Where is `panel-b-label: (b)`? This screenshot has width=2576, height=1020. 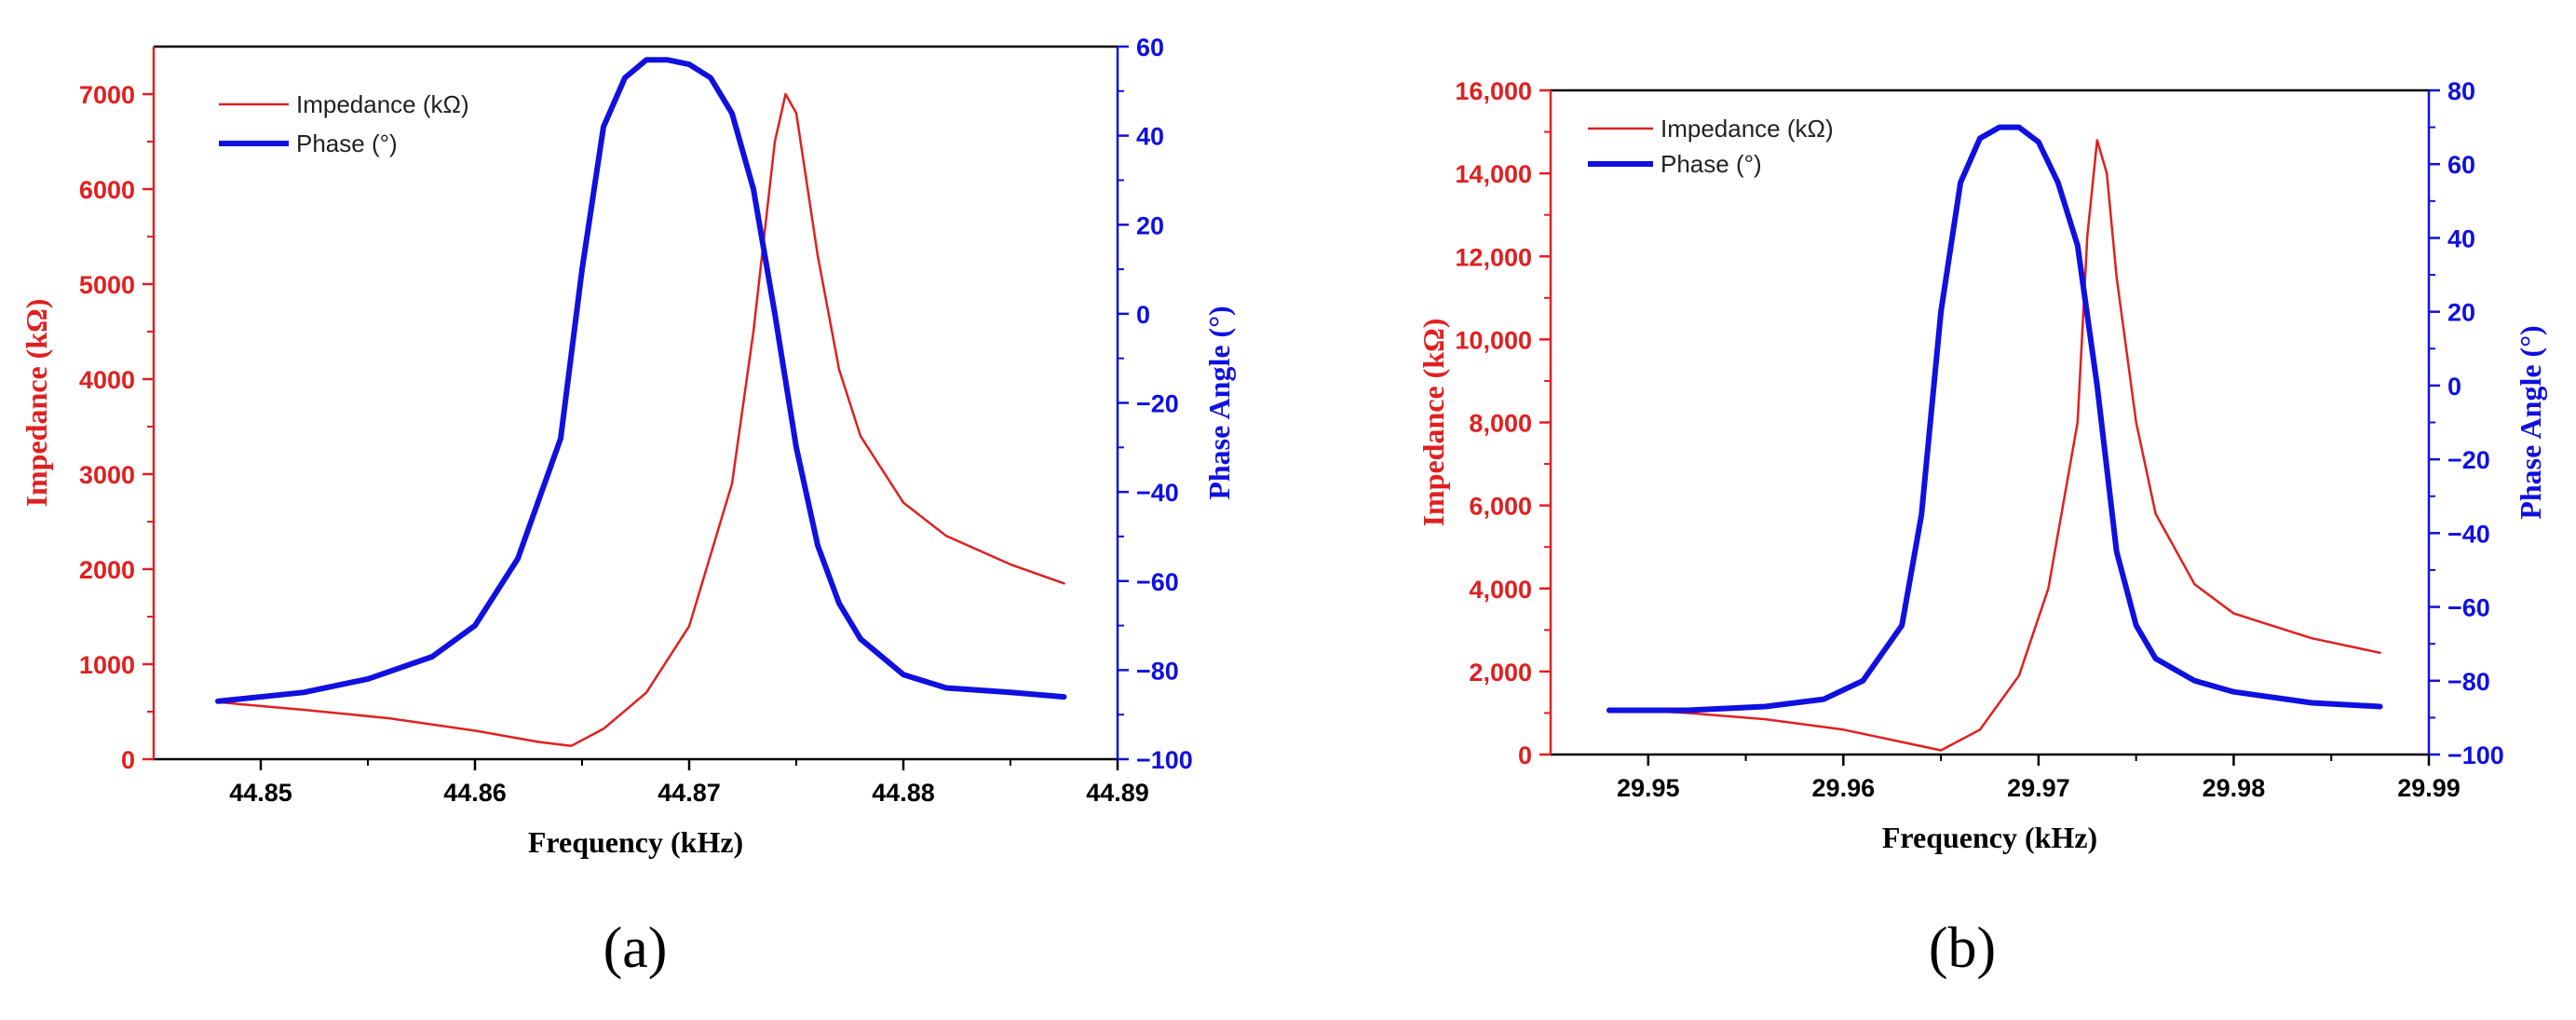
panel-b-label: (b) is located at coordinates (1963, 948).